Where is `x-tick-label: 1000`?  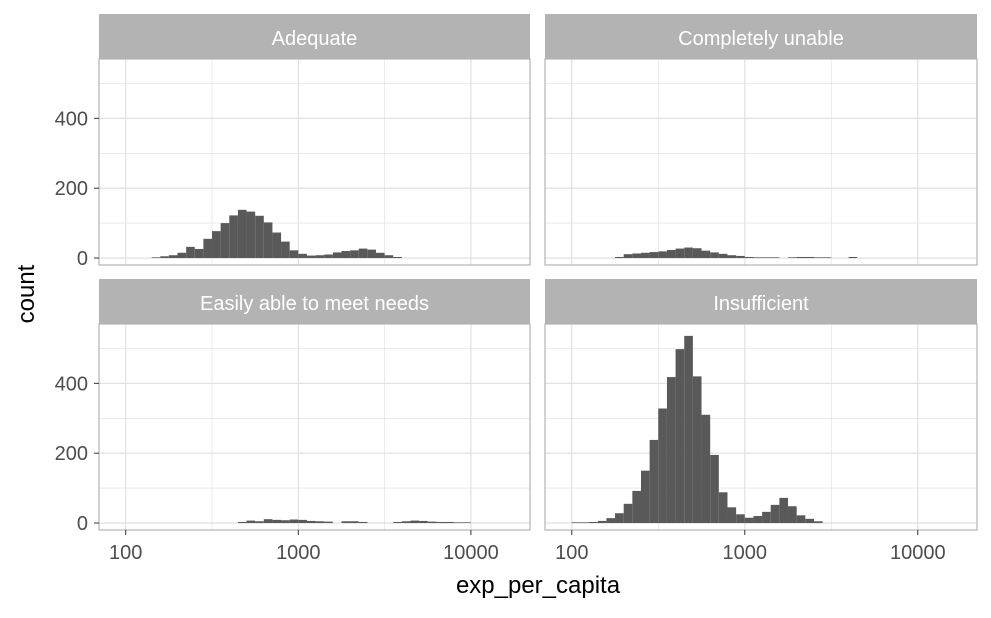
x-tick-label: 1000 is located at coordinates (298, 553).